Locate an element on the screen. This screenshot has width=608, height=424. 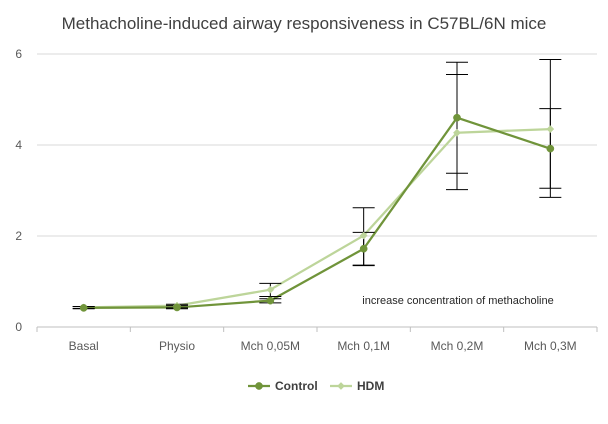
legend: Control HDM is located at coordinates (316, 386).